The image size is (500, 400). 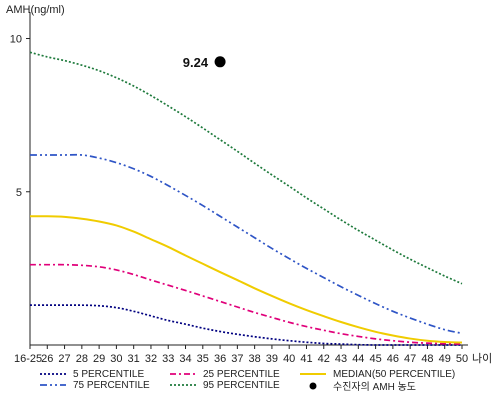 I want to click on legend-label: MEDIAN(50 PERCENTILE), so click(x=394, y=374).